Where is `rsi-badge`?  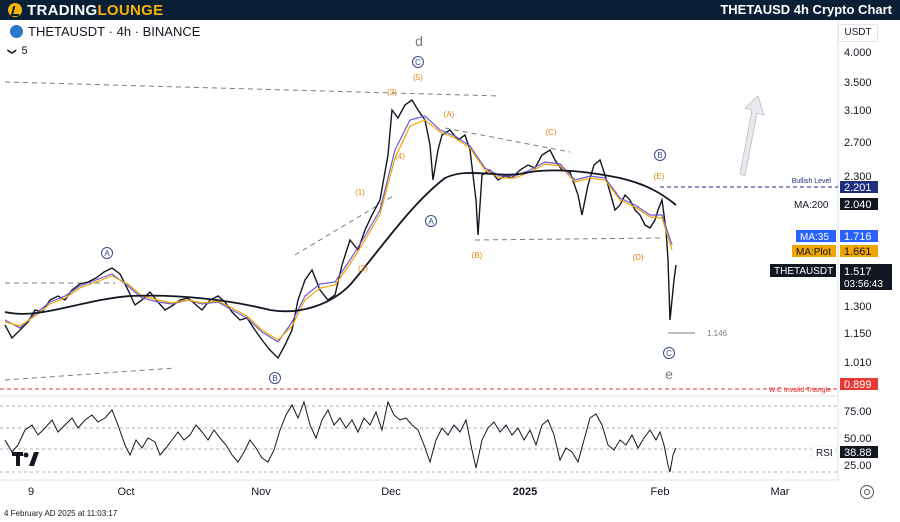 rsi-badge is located at coordinates (859, 452).